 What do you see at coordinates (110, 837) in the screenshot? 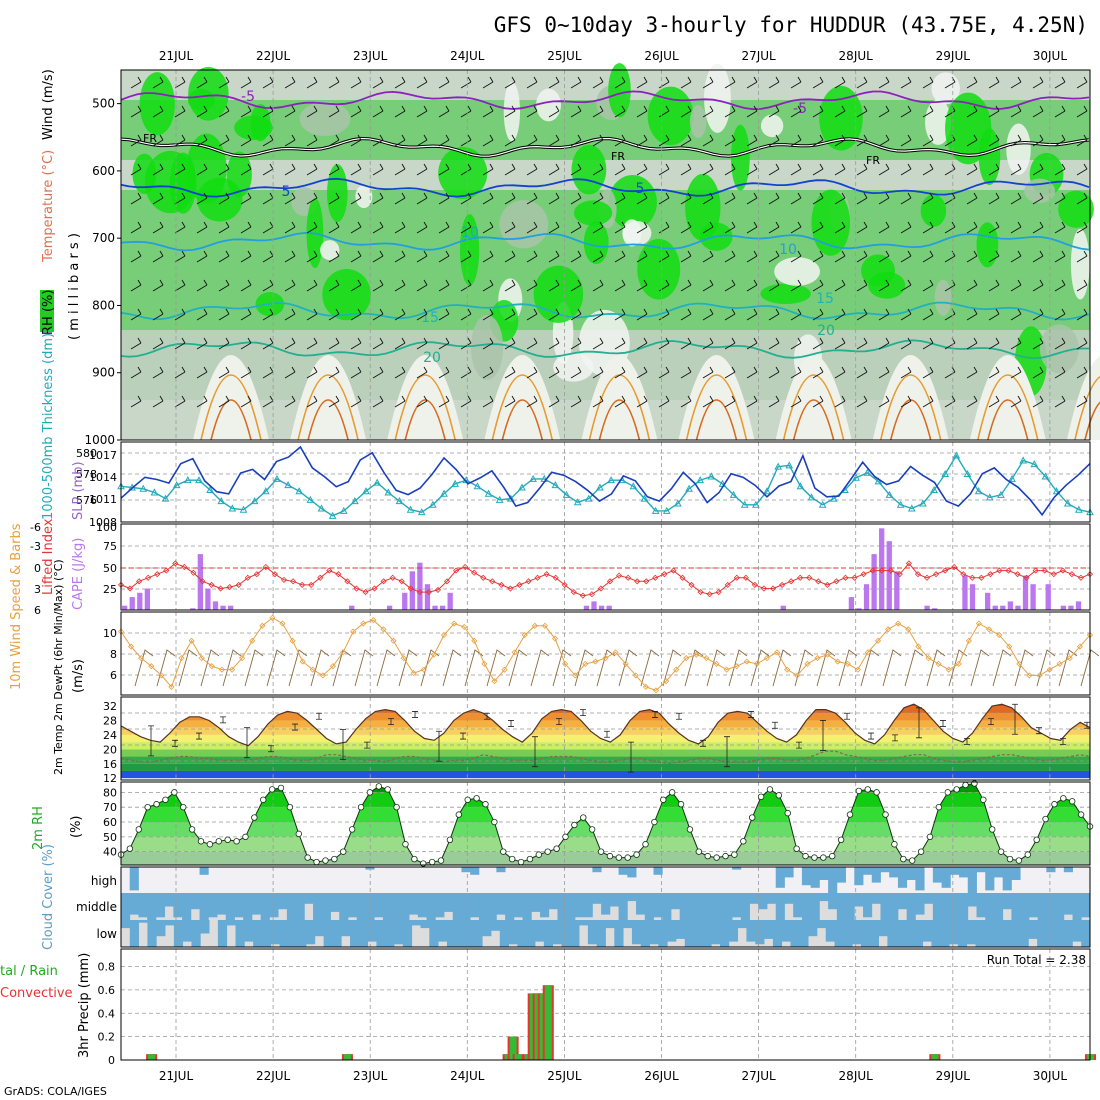
I see `rh-ytick: 50` at bounding box center [110, 837].